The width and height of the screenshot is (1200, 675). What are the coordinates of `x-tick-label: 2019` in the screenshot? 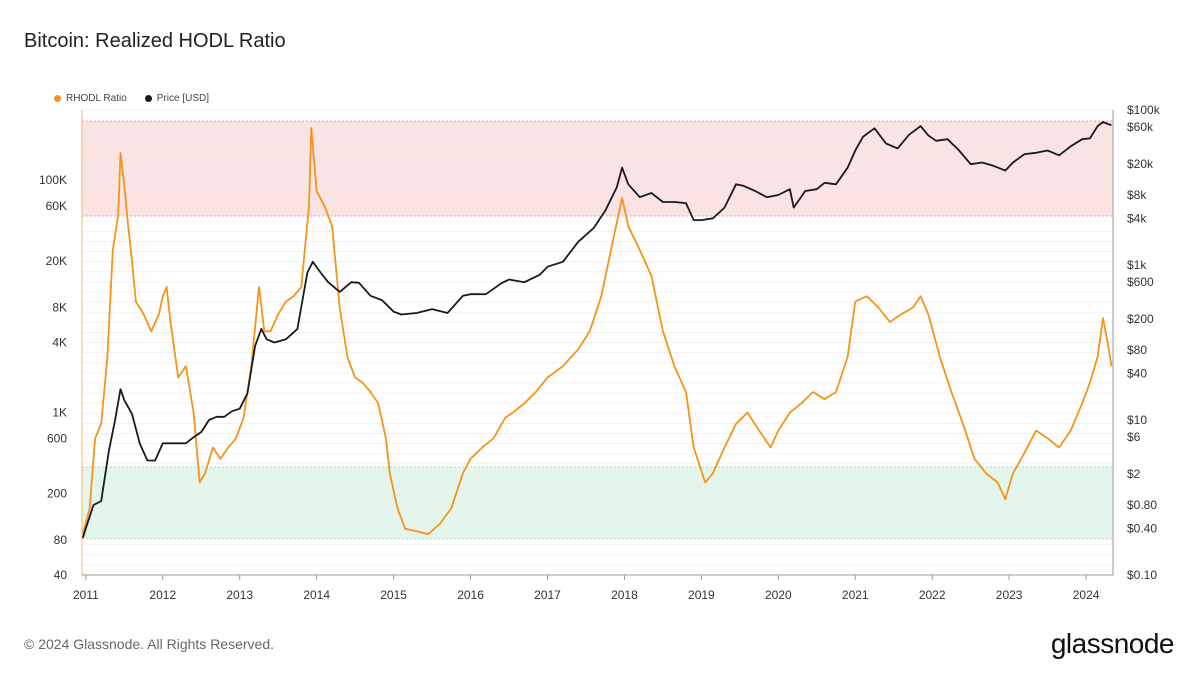 It's located at (701, 595).